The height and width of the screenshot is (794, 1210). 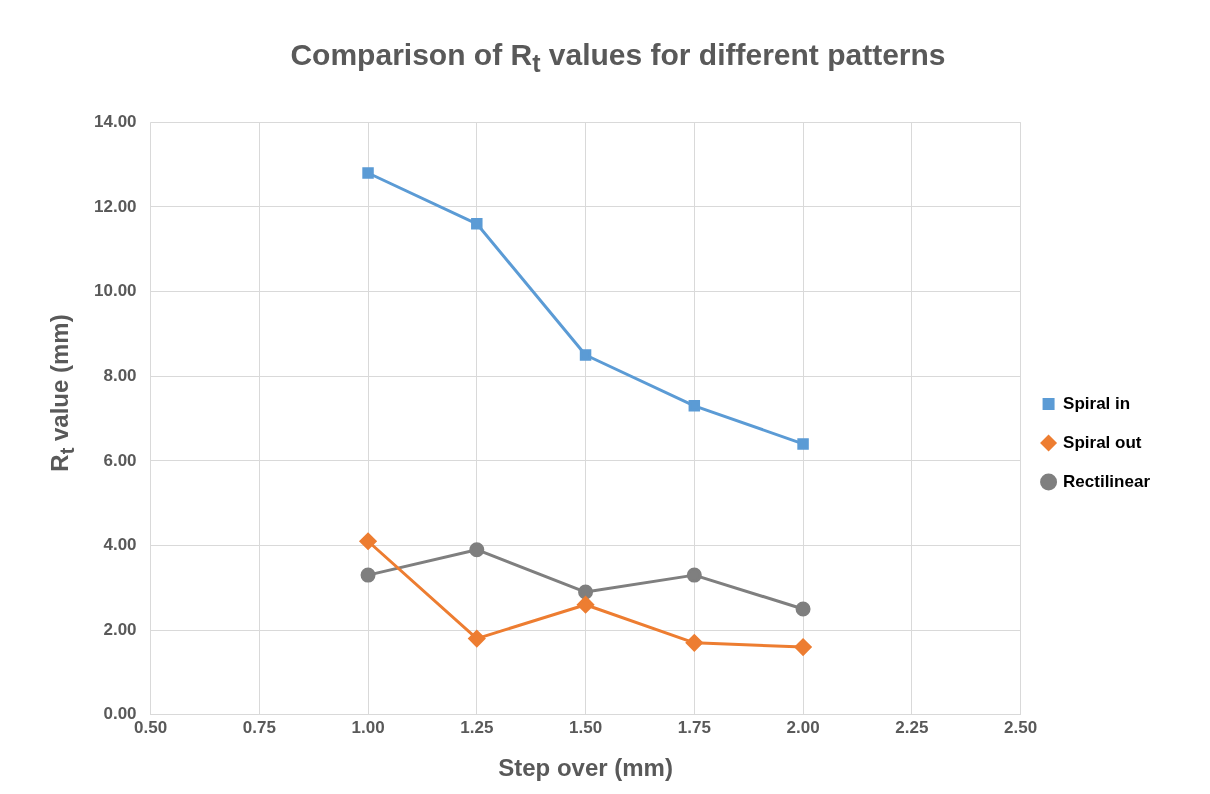 I want to click on legend-label: Rectilinear, so click(x=1107, y=481).